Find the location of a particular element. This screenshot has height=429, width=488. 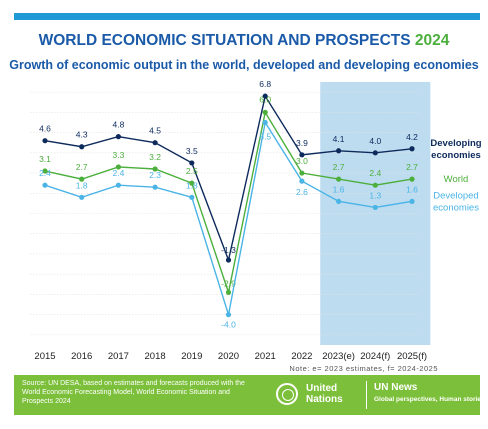

data-label: 2.5 is located at coordinates (192, 171).